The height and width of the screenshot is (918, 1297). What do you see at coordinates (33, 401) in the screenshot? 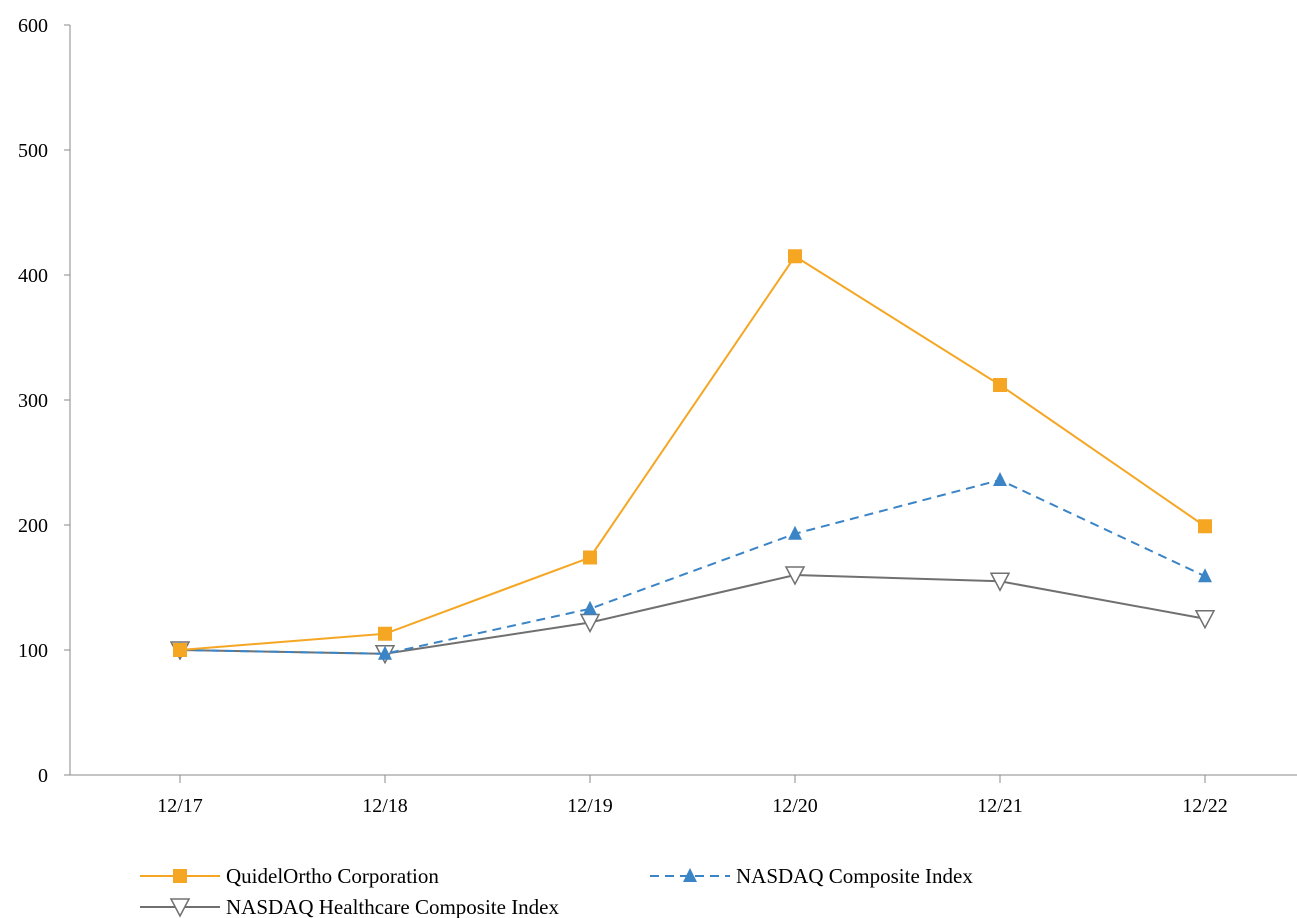
I see `y-tick-label: 300` at bounding box center [33, 401].